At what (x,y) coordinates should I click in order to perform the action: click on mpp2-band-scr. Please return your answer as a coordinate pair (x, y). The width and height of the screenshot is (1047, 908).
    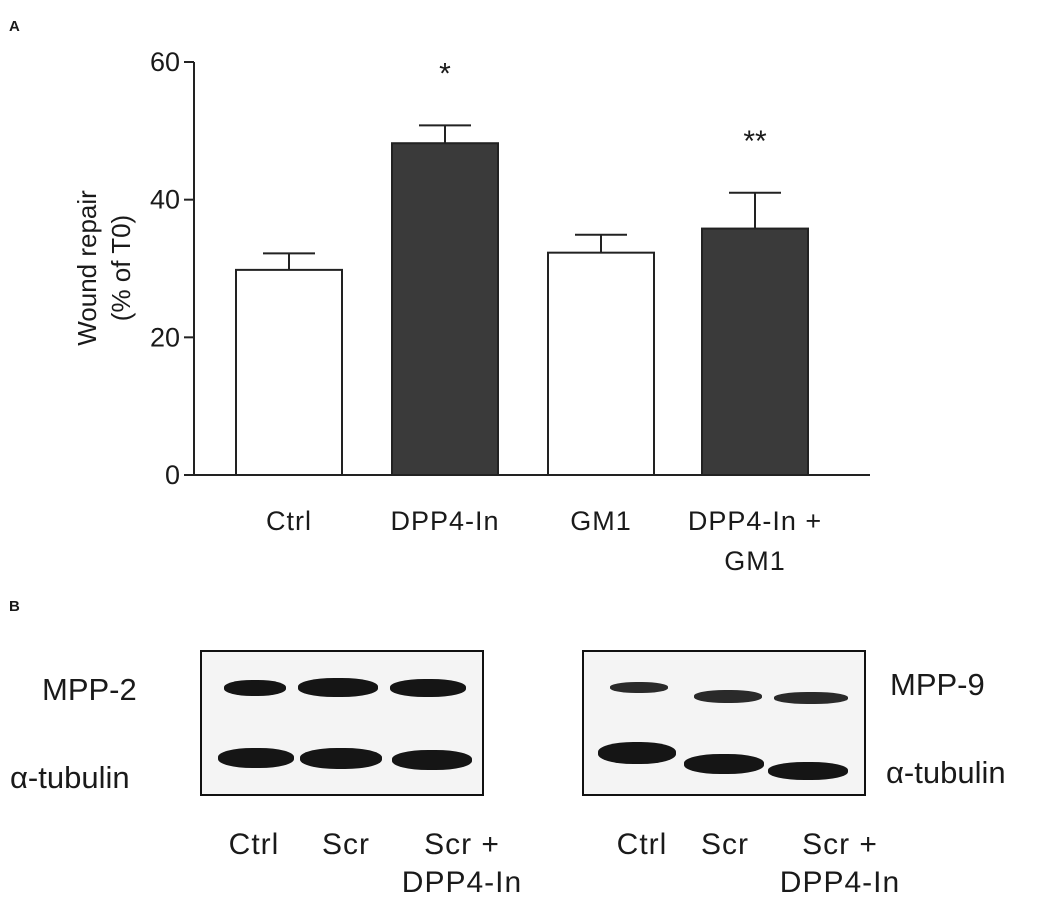
    Looking at the image, I should click on (338, 687).